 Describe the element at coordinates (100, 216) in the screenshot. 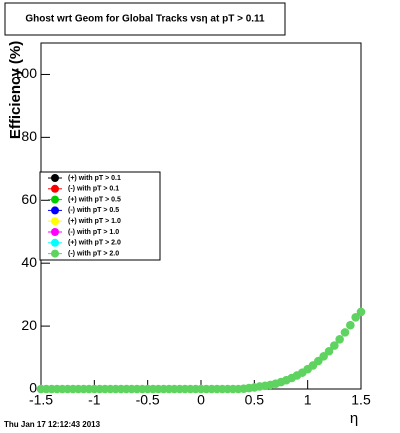

I see `legend-box` at that location.